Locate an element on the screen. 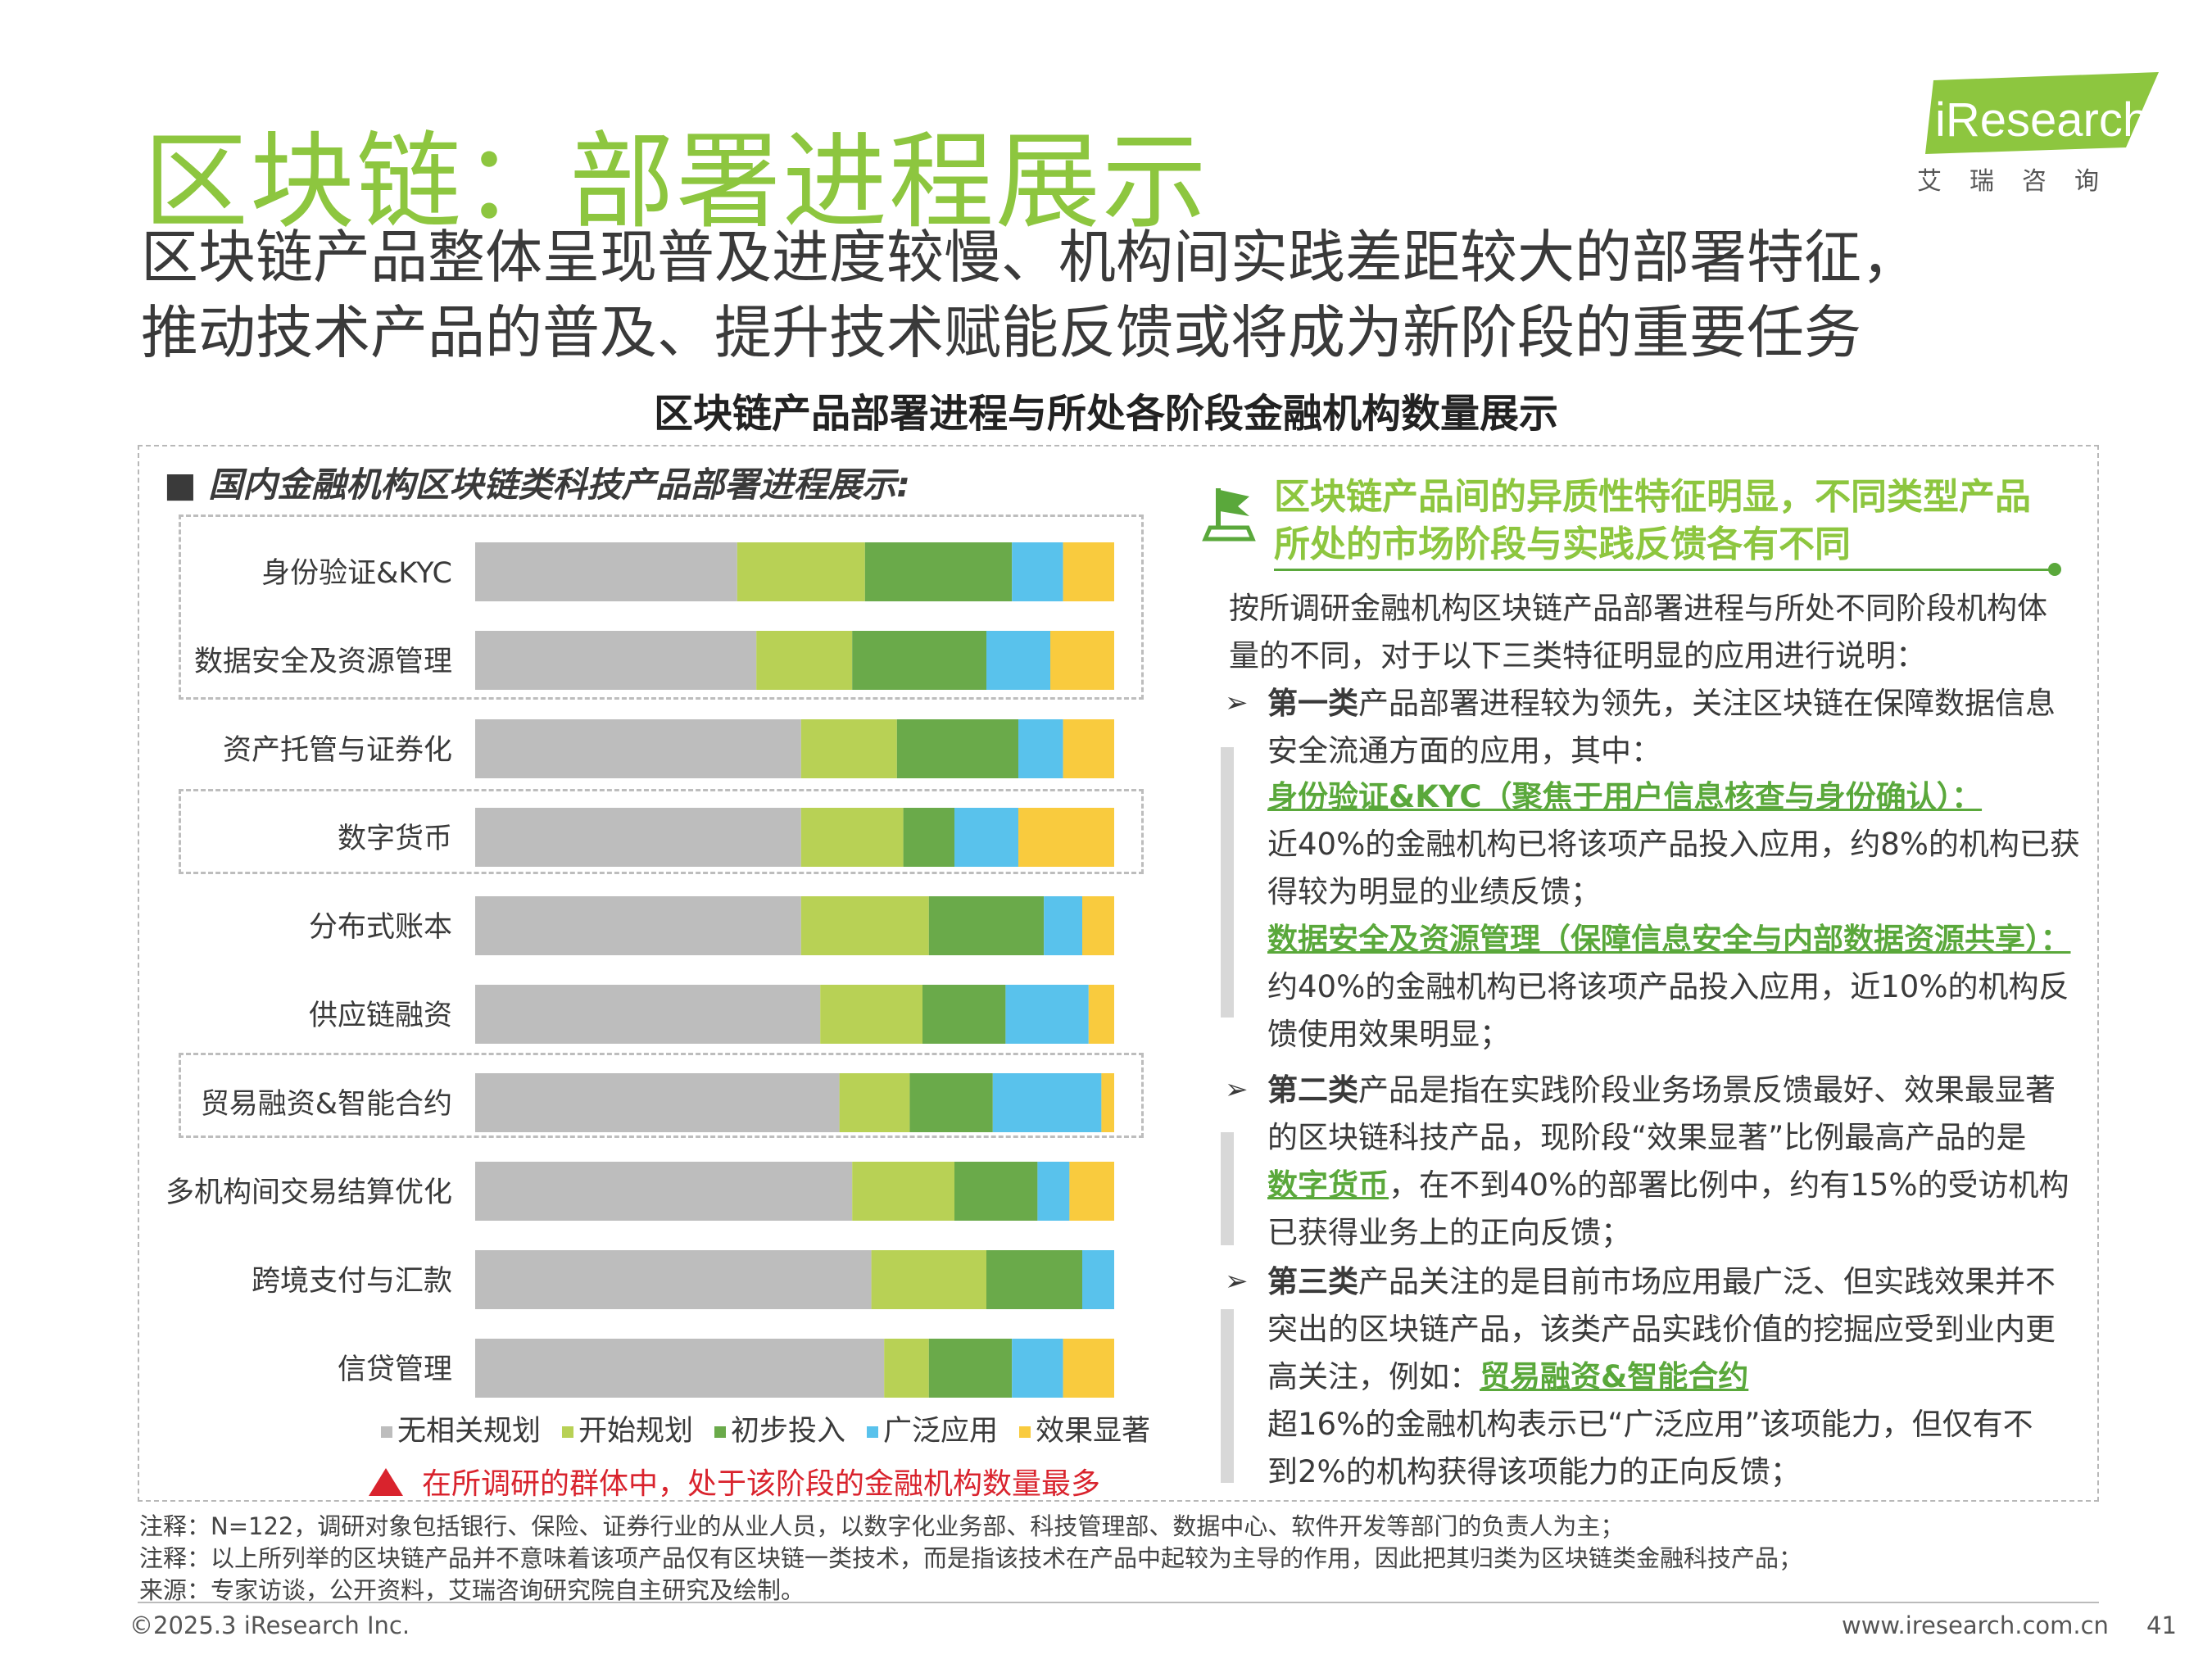  class2-line-1: 产品是指在实践阶段业务场景反馈最好、效果最显著 is located at coordinates (1707, 1090).